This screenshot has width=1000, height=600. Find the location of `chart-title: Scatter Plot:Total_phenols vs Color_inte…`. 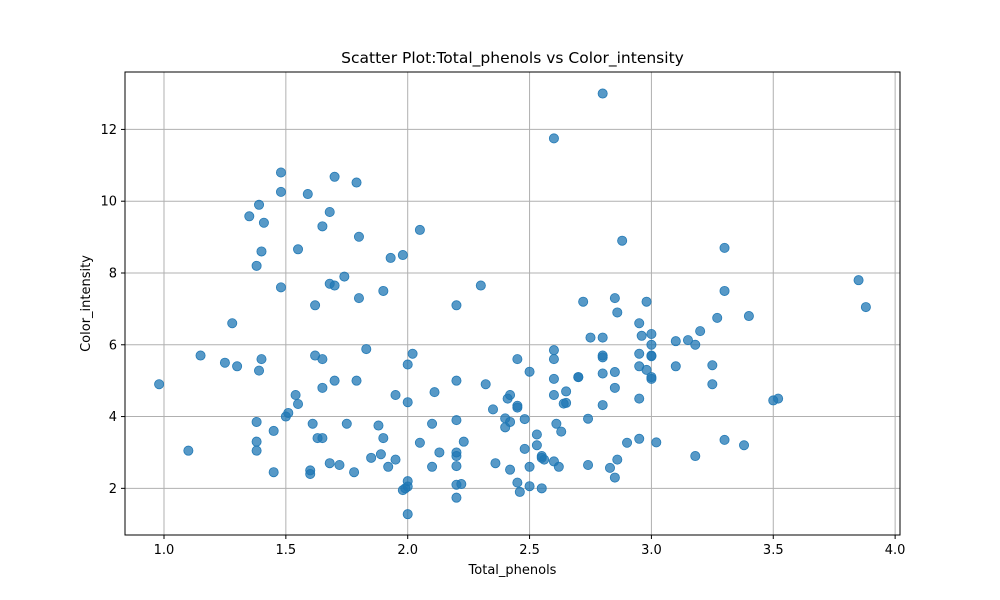

chart-title: Scatter Plot:Total_phenols vs Color_inte… is located at coordinates (512, 58).